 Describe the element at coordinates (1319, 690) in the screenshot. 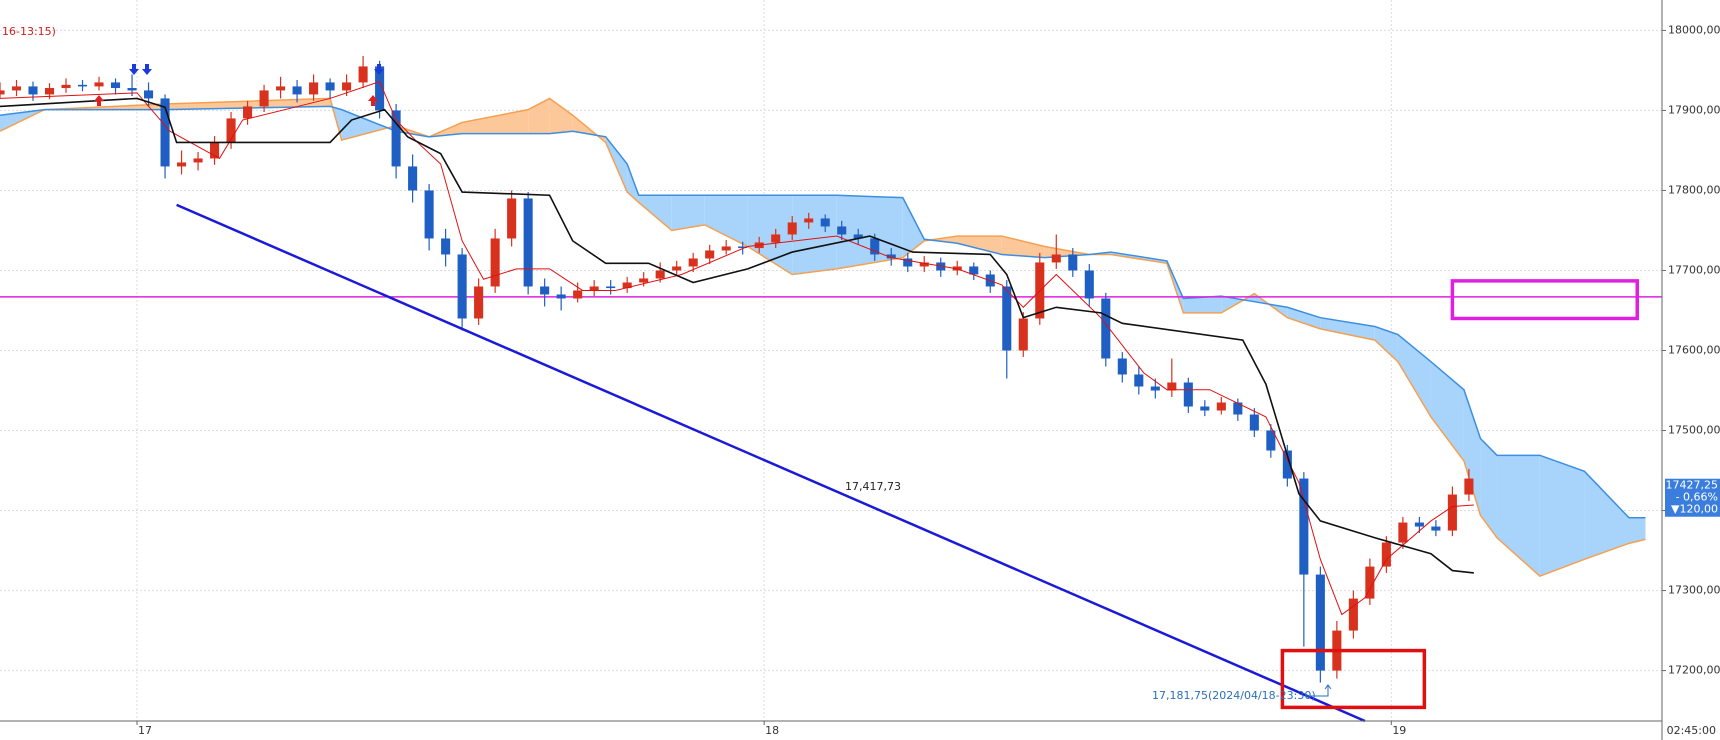

I see `annotation-arrow` at that location.